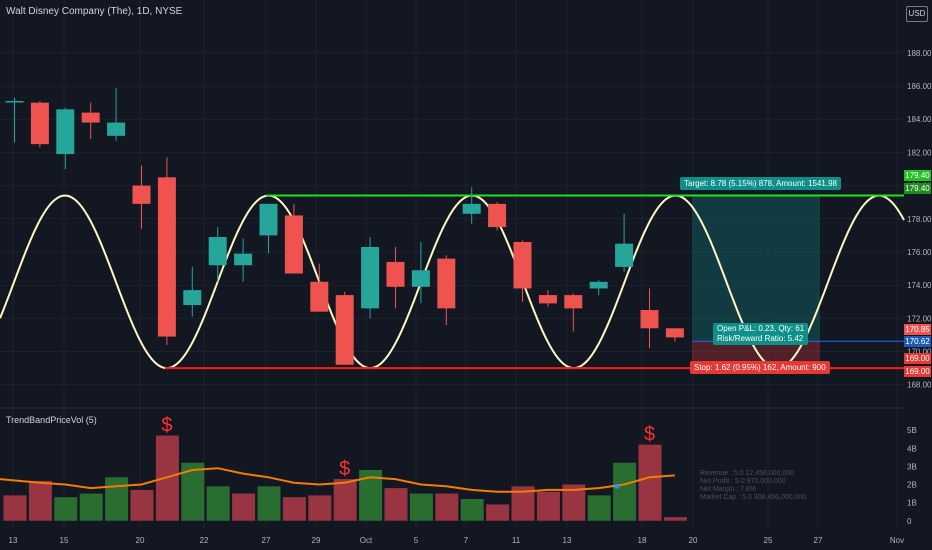 This screenshot has width=932, height=550. I want to click on time-tick-label: 22, so click(204, 540).